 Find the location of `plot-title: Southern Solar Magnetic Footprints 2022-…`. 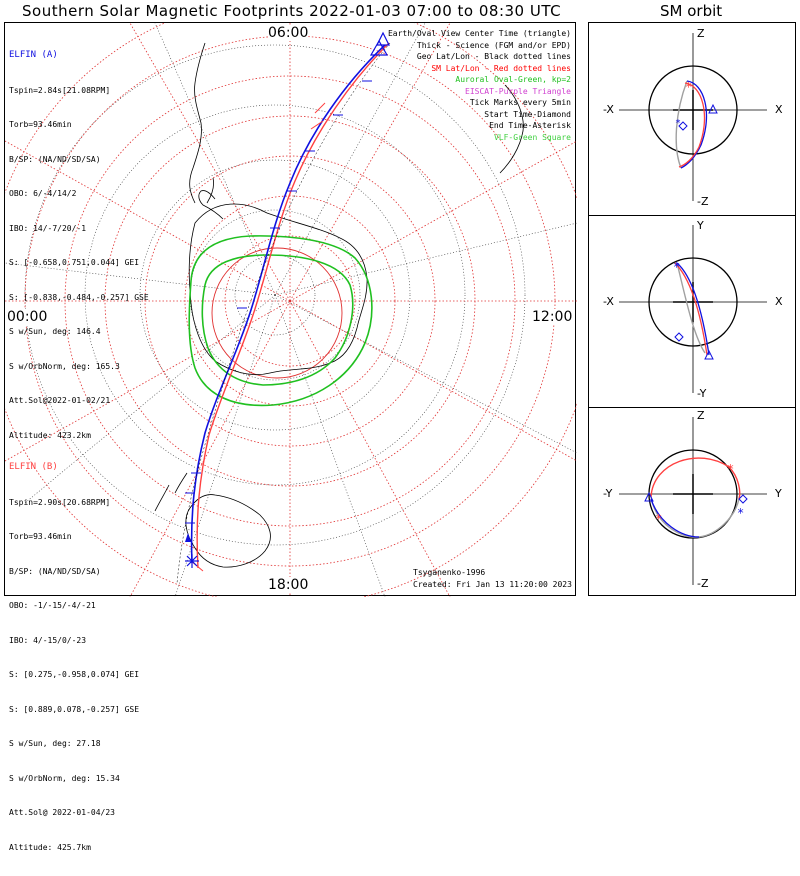

plot-title: Southern Solar Magnetic Footprints 2022-… is located at coordinates (292, 11).